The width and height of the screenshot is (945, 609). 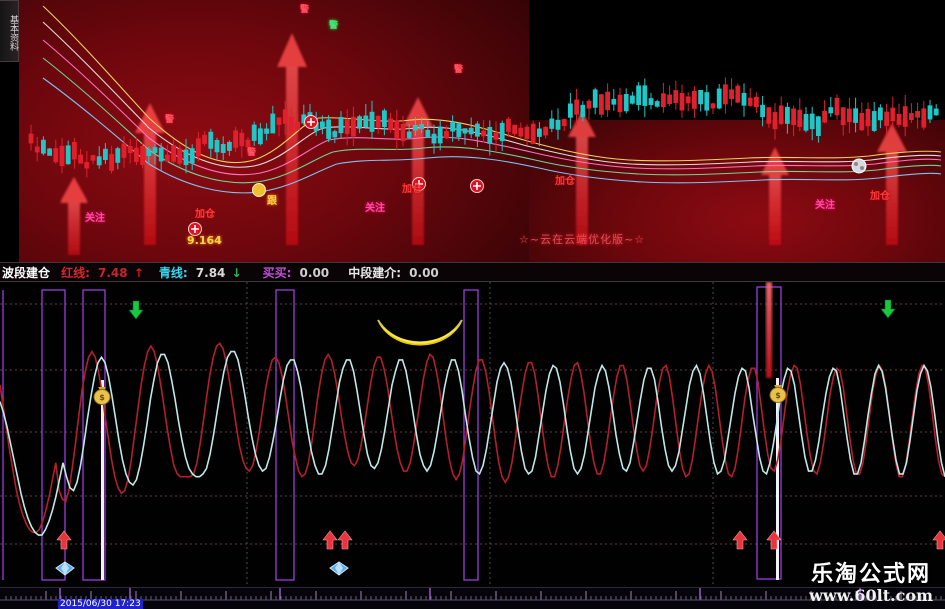 I want to click on indicator-title: 波段建仓, so click(x=26, y=273).